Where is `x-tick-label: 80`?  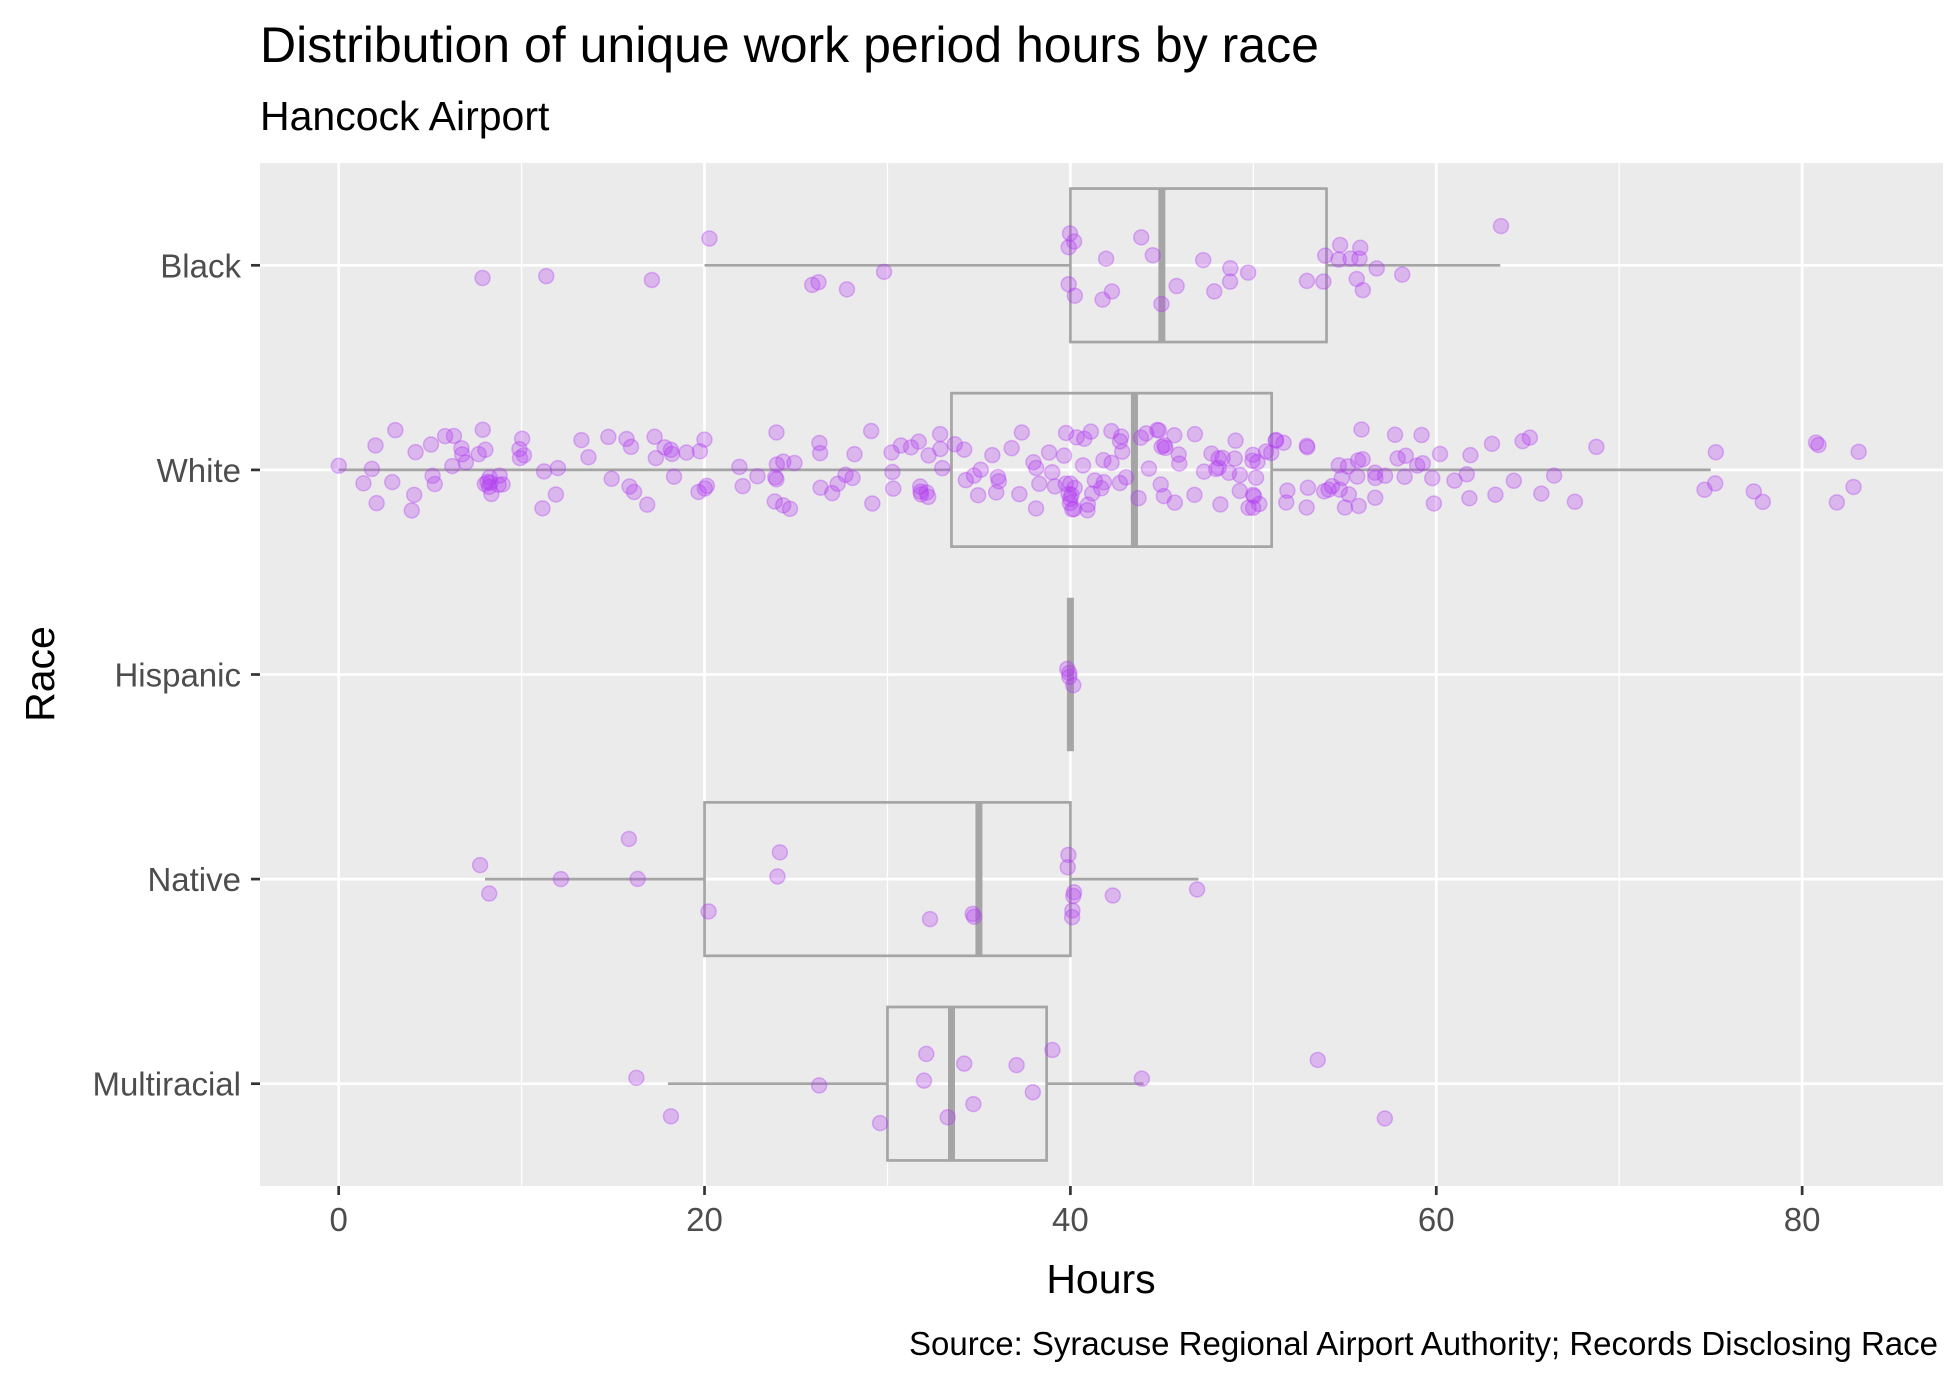 x-tick-label: 80 is located at coordinates (1802, 1219).